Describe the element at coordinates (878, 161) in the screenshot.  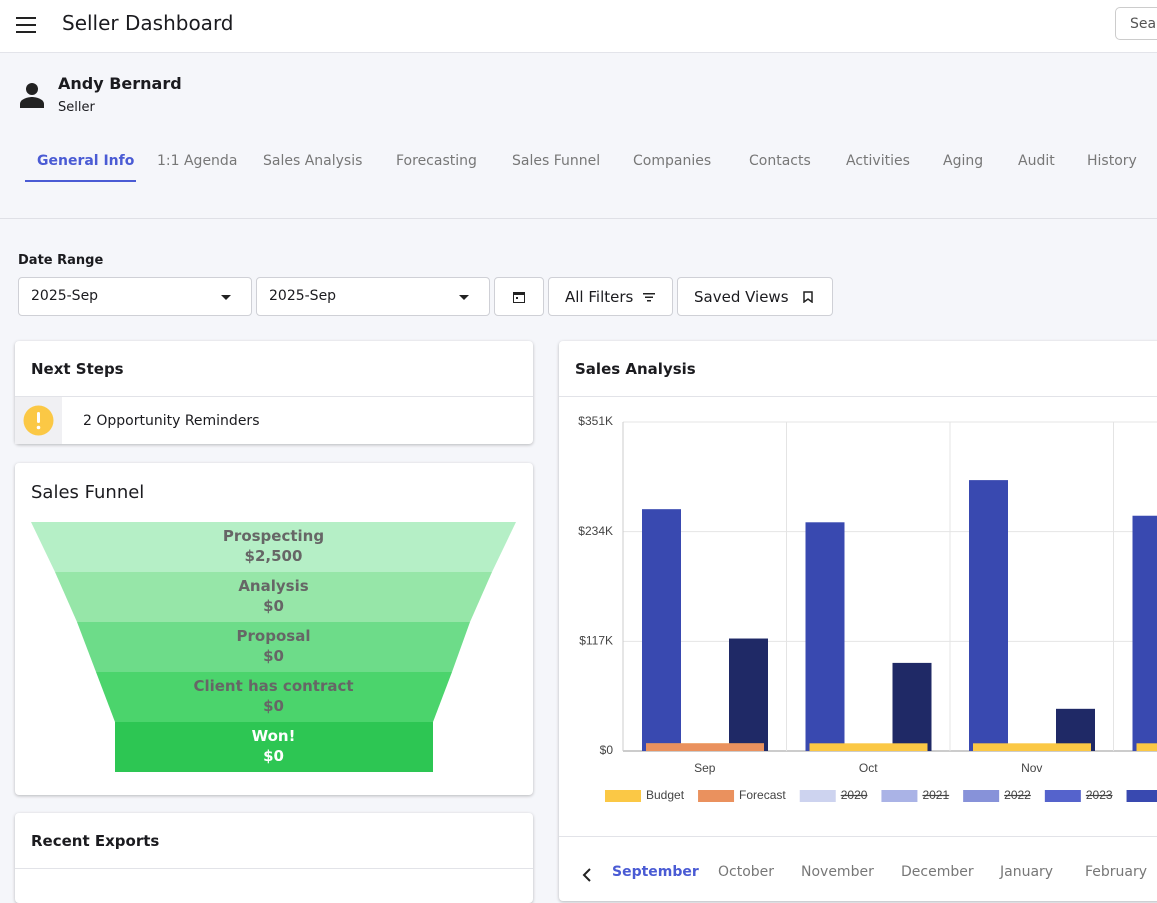
I see `tab: Activities` at that location.